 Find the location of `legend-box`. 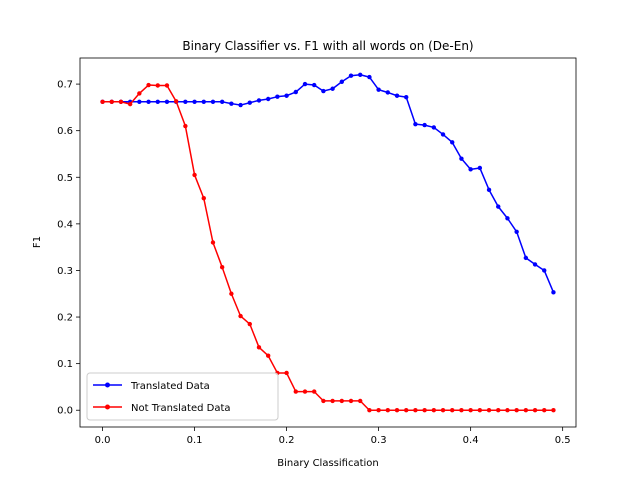

legend-box is located at coordinates (182, 396).